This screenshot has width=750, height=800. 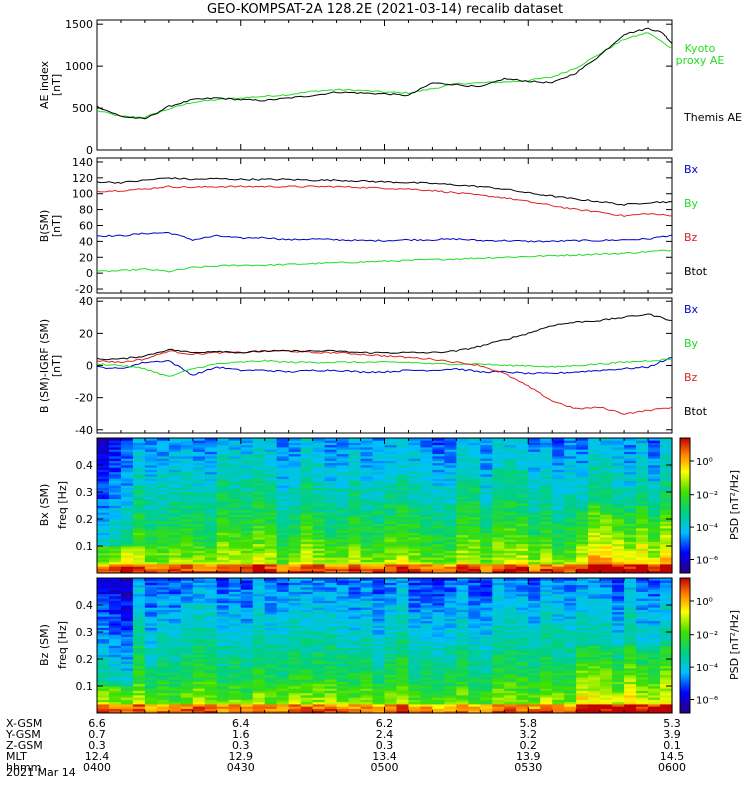 I want to click on y-tick-label: 0, so click(x=89, y=273).